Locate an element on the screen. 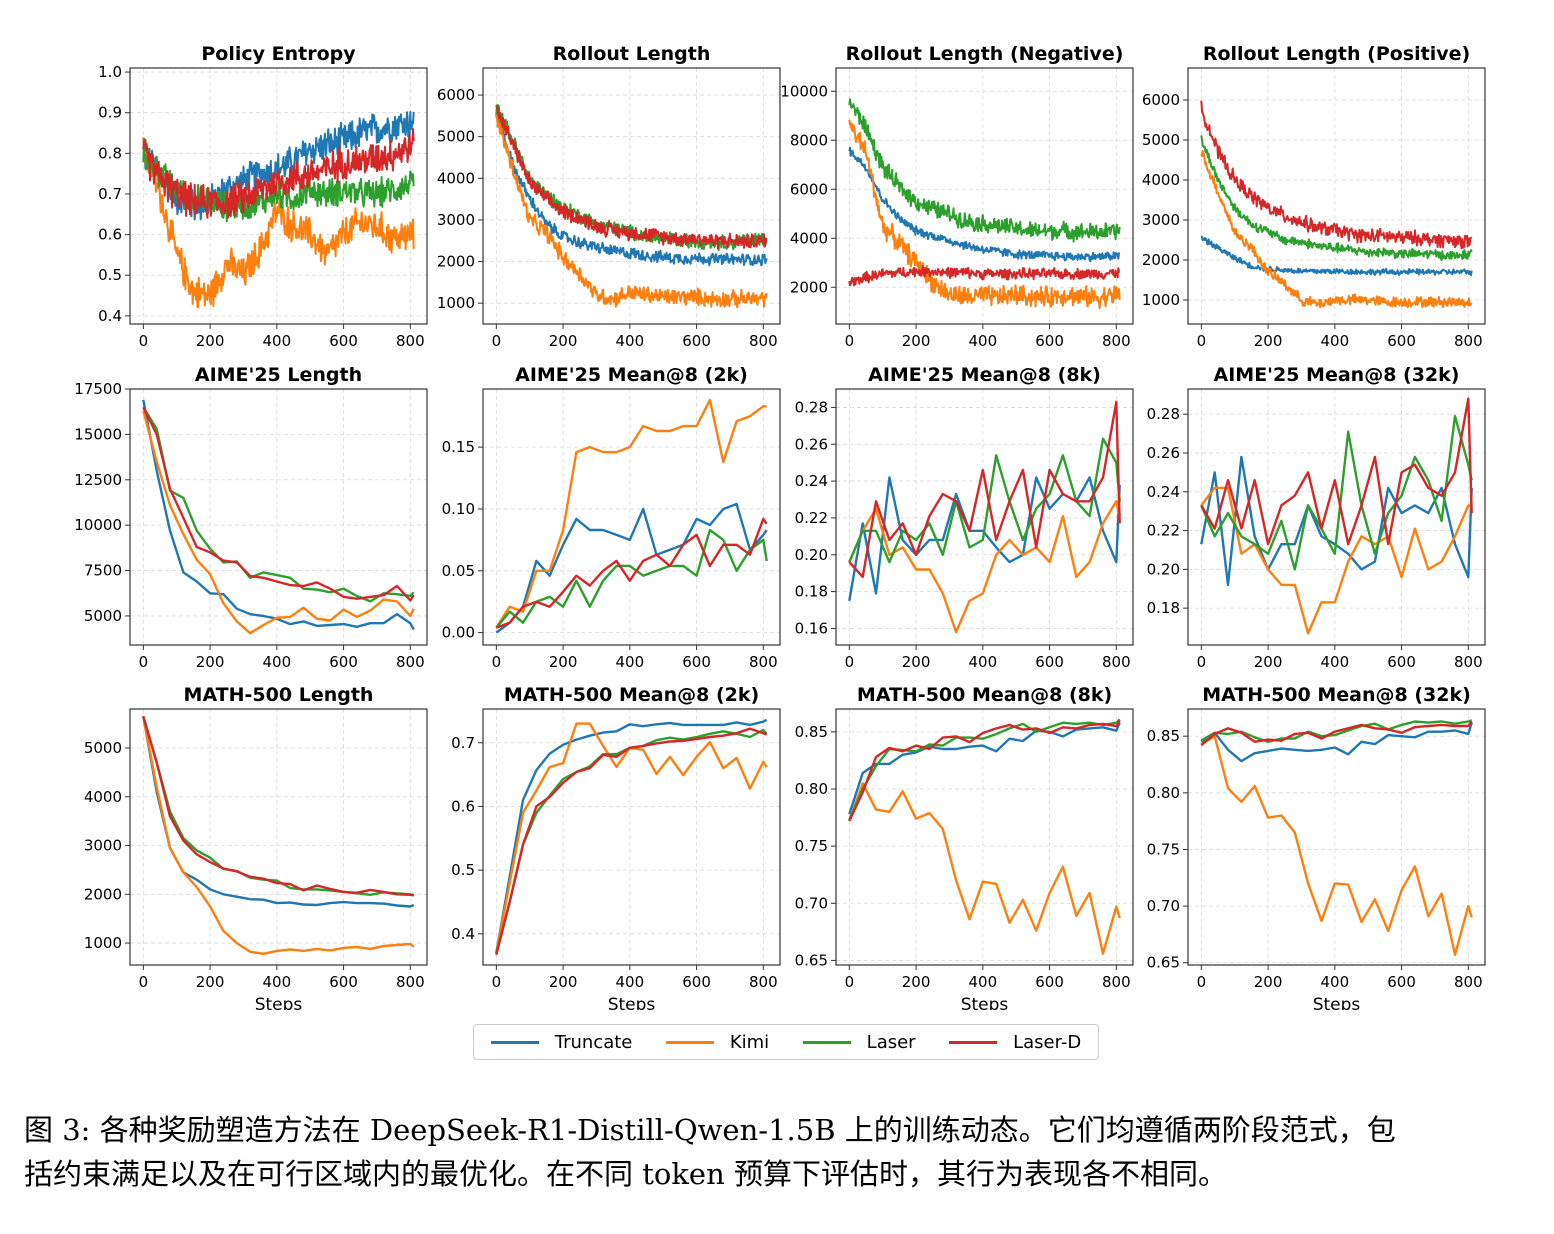 This screenshot has width=1554, height=1234. y-tick-label: 0.70 is located at coordinates (1163, 906).